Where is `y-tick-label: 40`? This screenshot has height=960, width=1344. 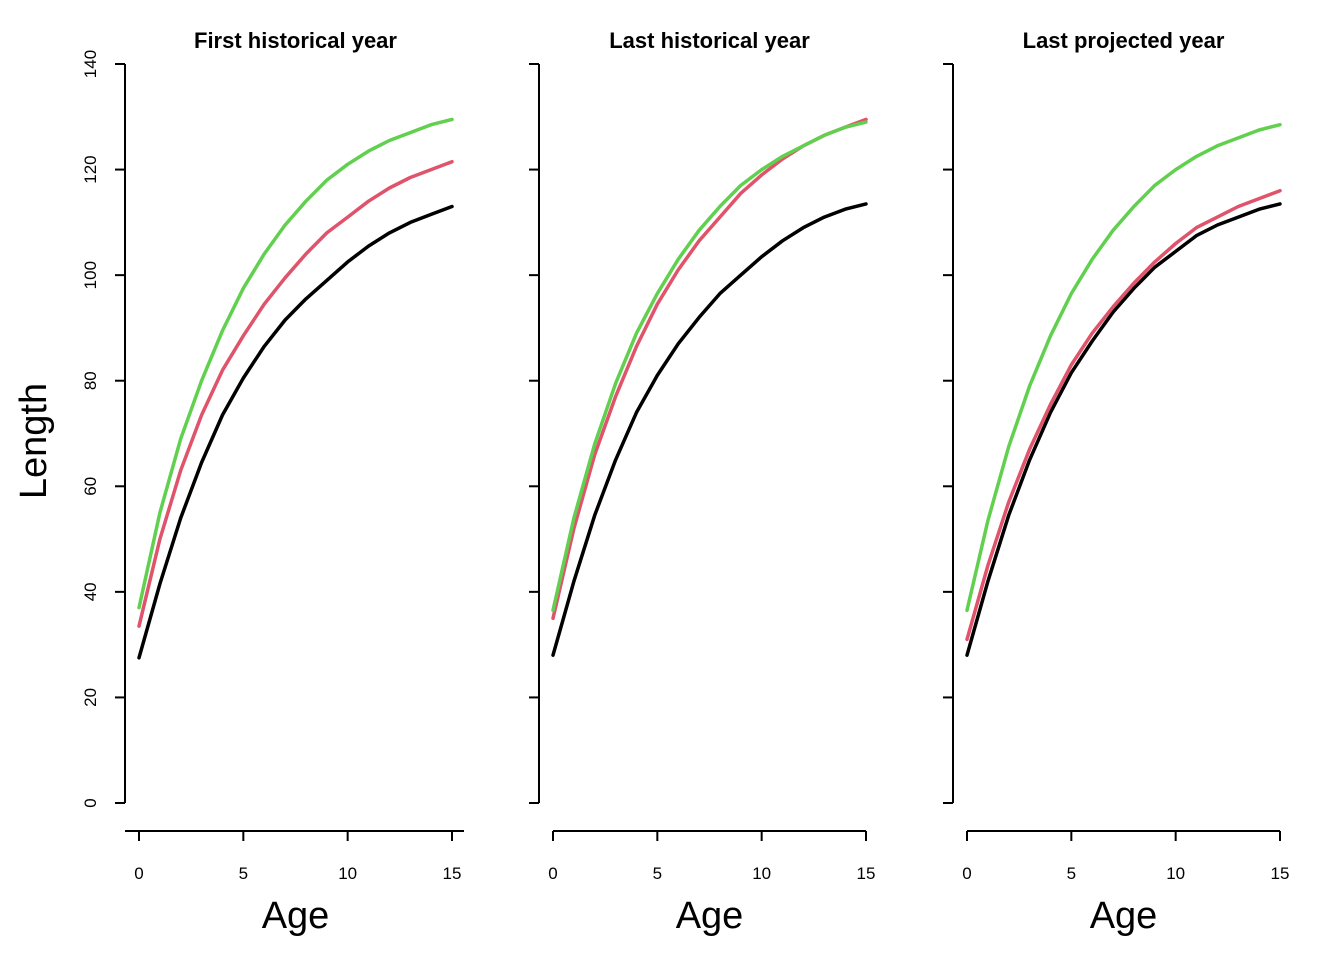 y-tick-label: 40 is located at coordinates (90, 591).